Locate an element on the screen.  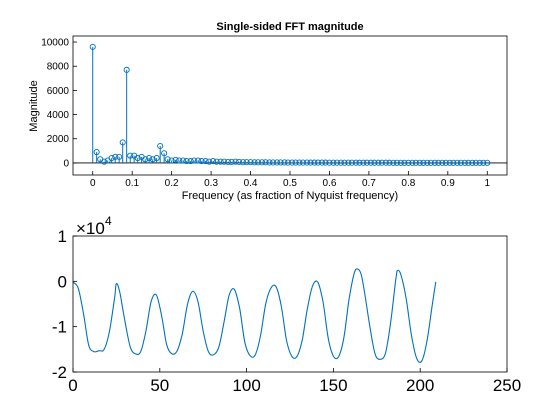
signal-line-group is located at coordinates (254, 315).